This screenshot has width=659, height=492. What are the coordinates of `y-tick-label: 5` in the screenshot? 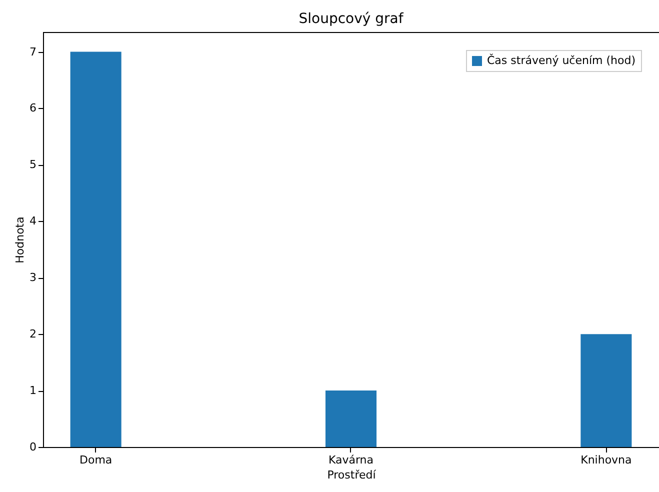 It's located at (33, 165).